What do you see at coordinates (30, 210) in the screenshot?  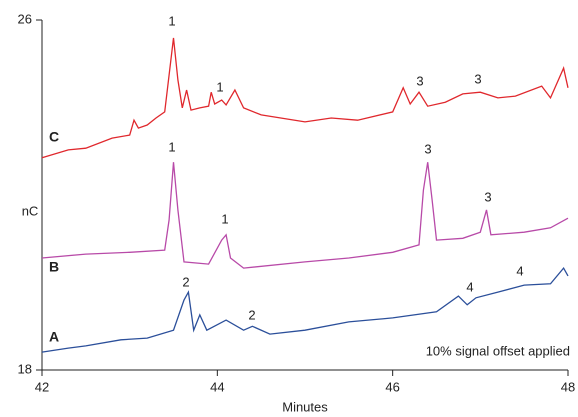 I see `y-axis-label: nC` at bounding box center [30, 210].